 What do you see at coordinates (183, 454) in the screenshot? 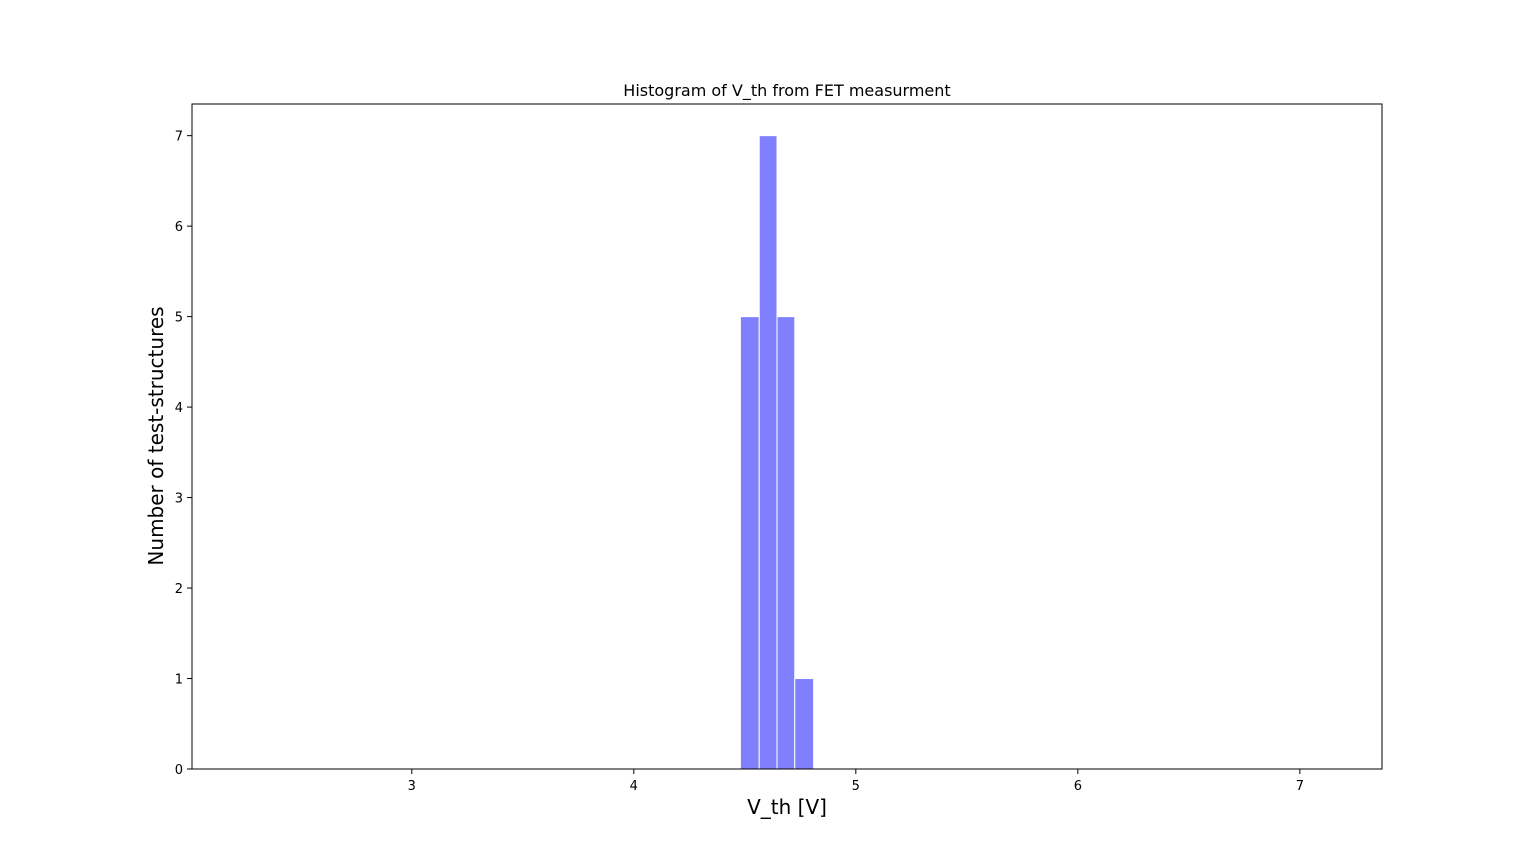
I see `y-axis-ticks: 0 1 2 3 4 5 6 7` at bounding box center [183, 454].